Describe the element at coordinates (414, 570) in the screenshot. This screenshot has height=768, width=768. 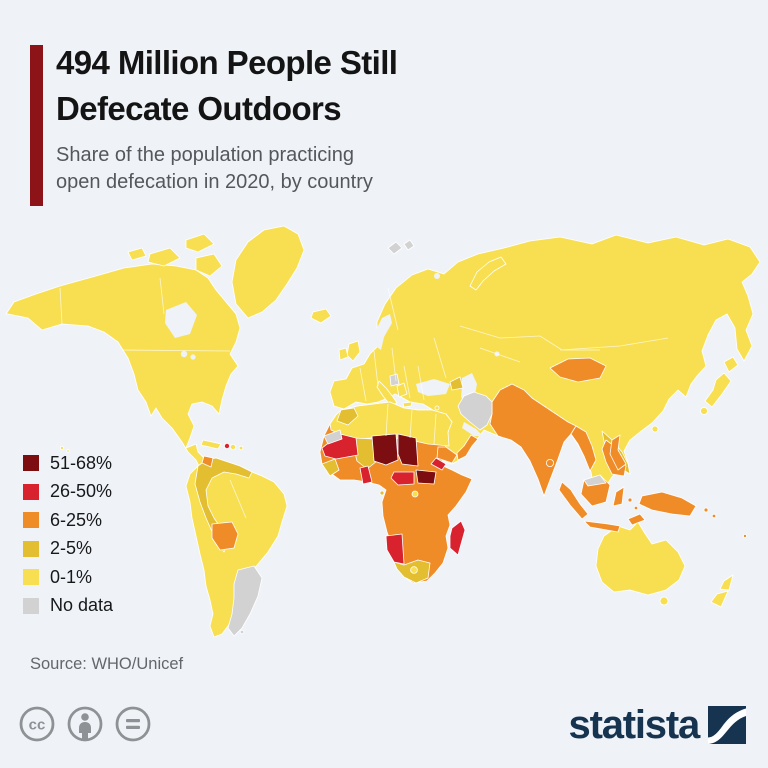
I see `region-lesotho-patch` at that location.